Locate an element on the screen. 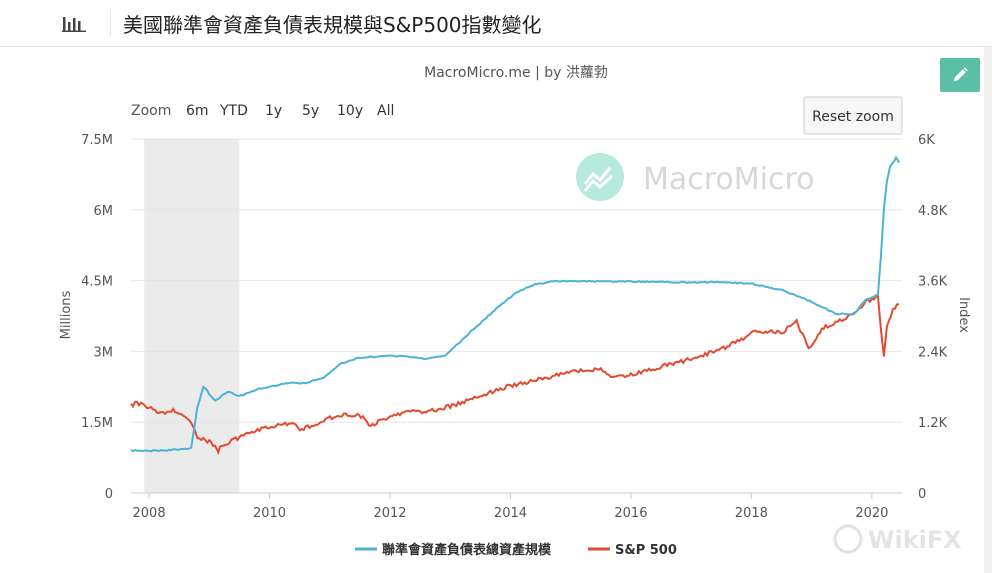 This screenshot has height=573, width=992. range-1y-button: 1y is located at coordinates (273, 111).